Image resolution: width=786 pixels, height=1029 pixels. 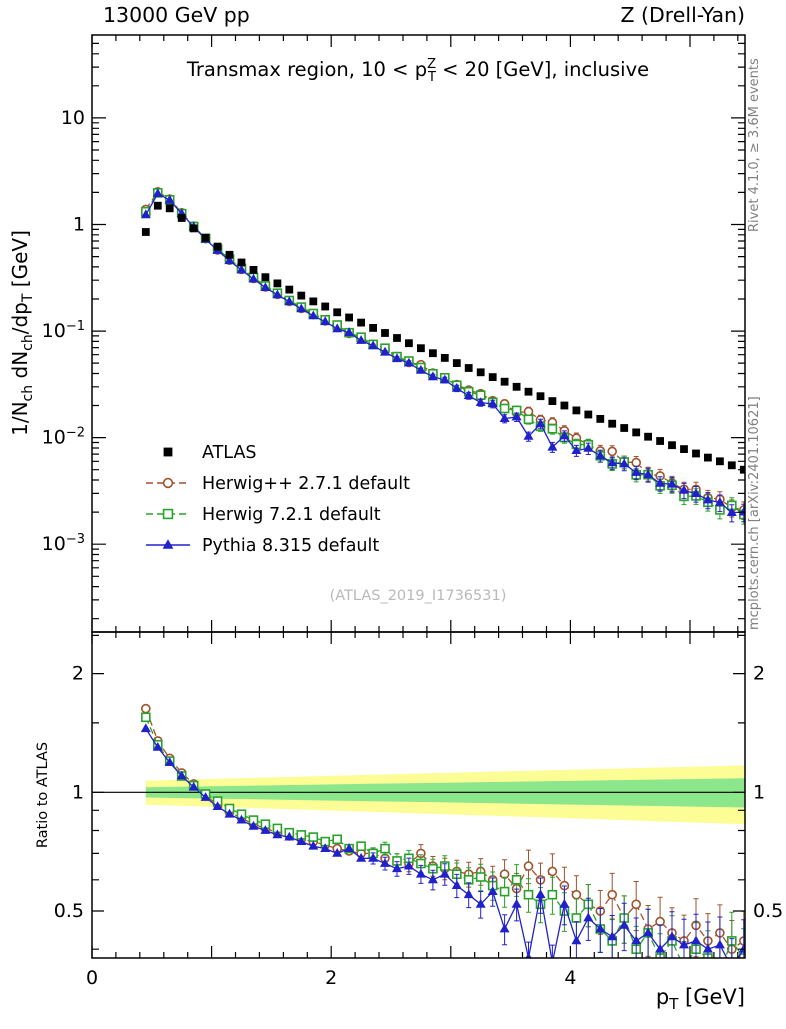 What do you see at coordinates (682, 15) in the screenshot?
I see `process-label: Z (Drell-Yan)` at bounding box center [682, 15].